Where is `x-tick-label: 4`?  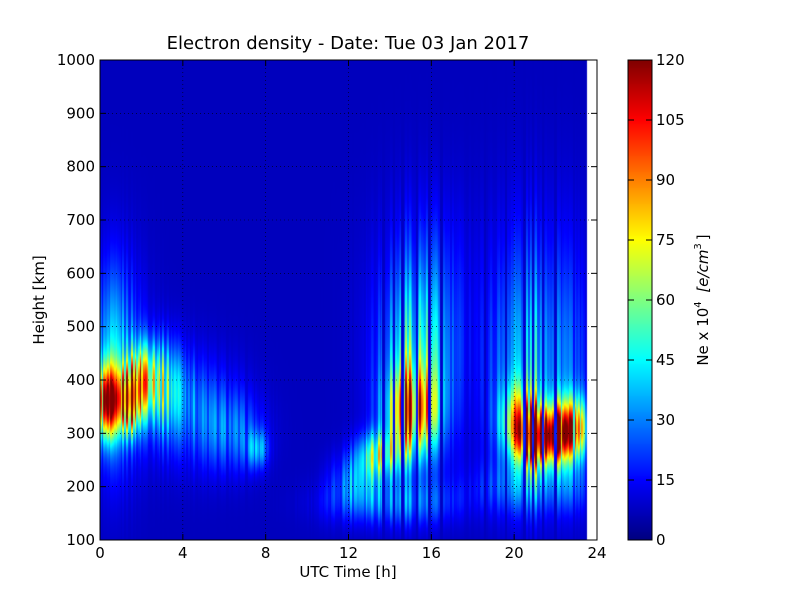 x-tick-label: 4 is located at coordinates (183, 553).